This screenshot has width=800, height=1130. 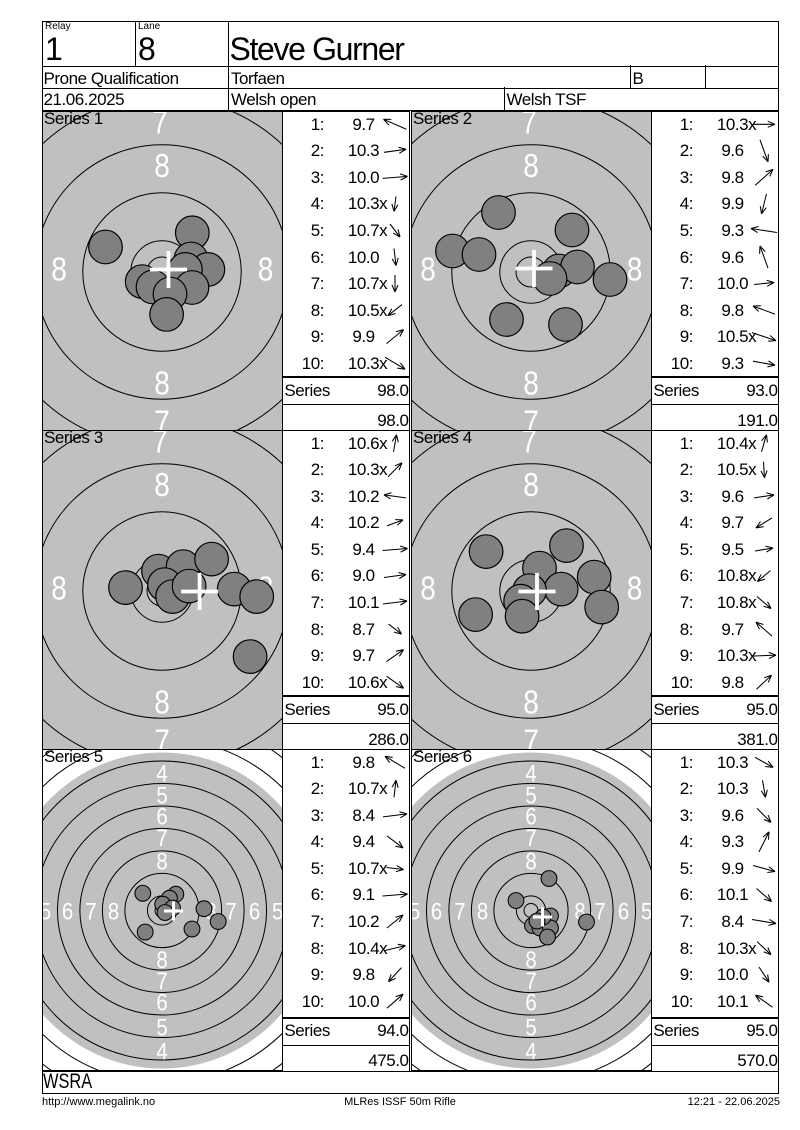 What do you see at coordinates (442, 119) in the screenshot?
I see `svg-text: Series 2` at bounding box center [442, 119].